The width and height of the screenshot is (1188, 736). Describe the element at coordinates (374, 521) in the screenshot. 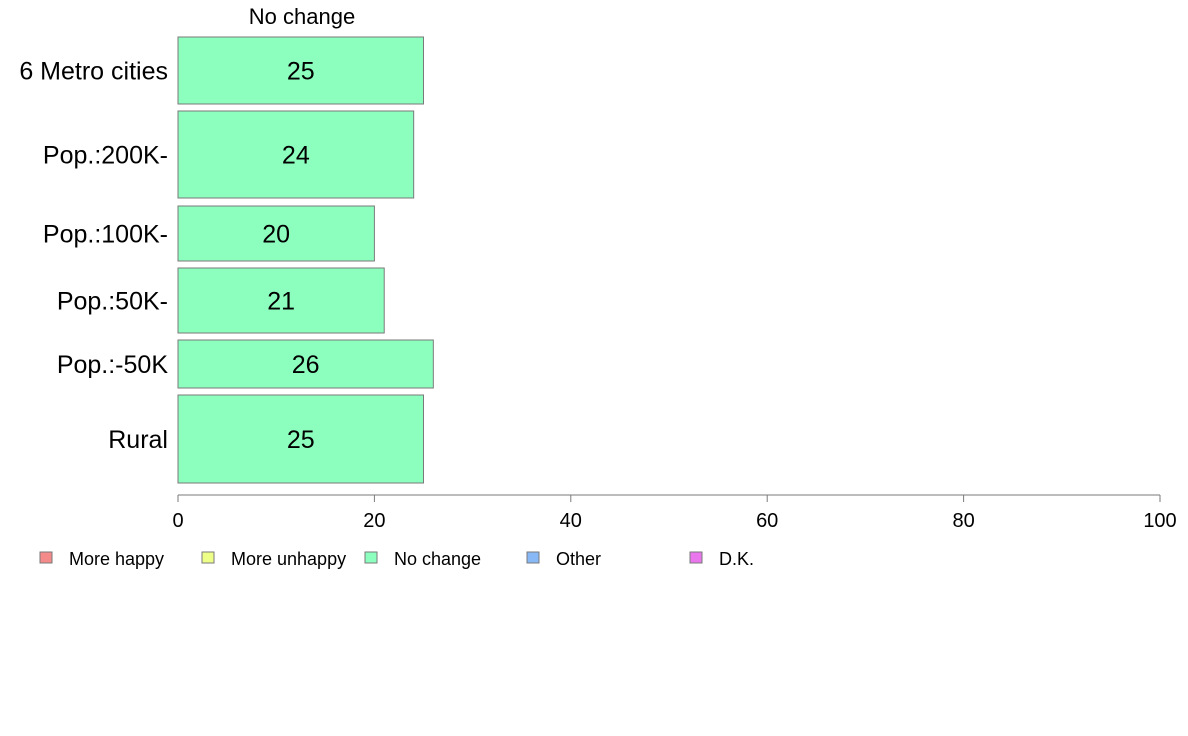

I see `x-tick-label: 20` at that location.